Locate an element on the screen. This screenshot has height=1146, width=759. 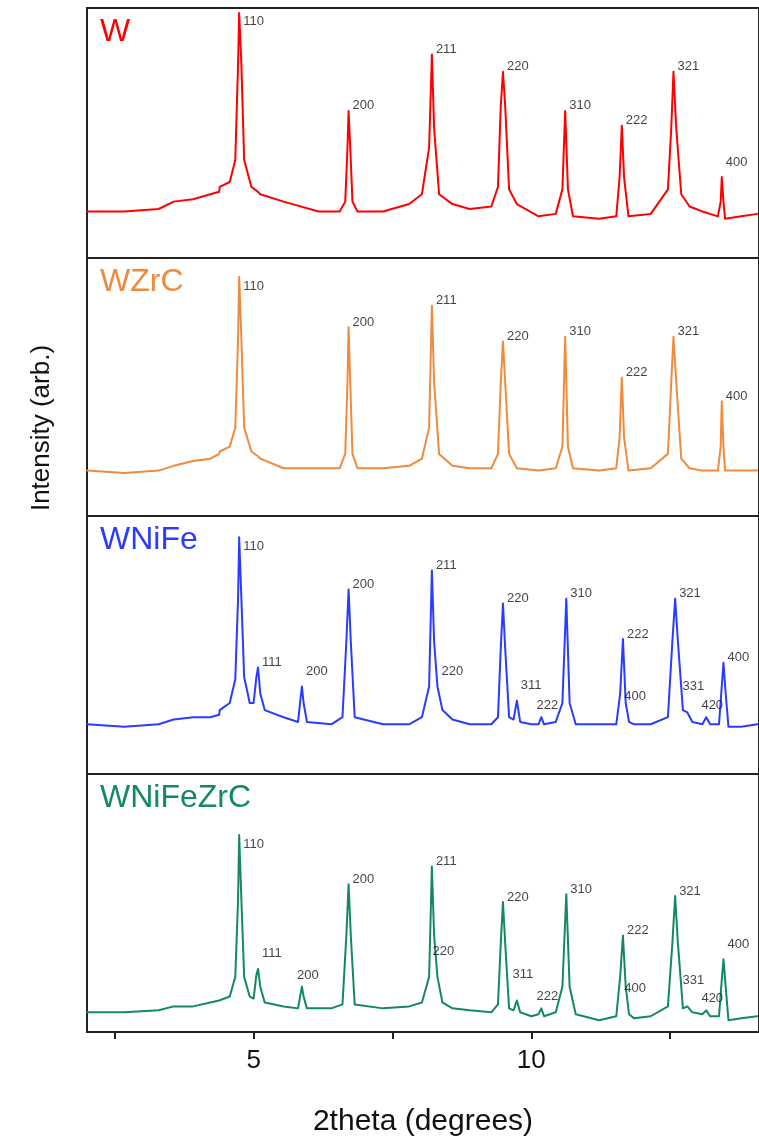
series-label: WNiFe is located at coordinates (149, 538).